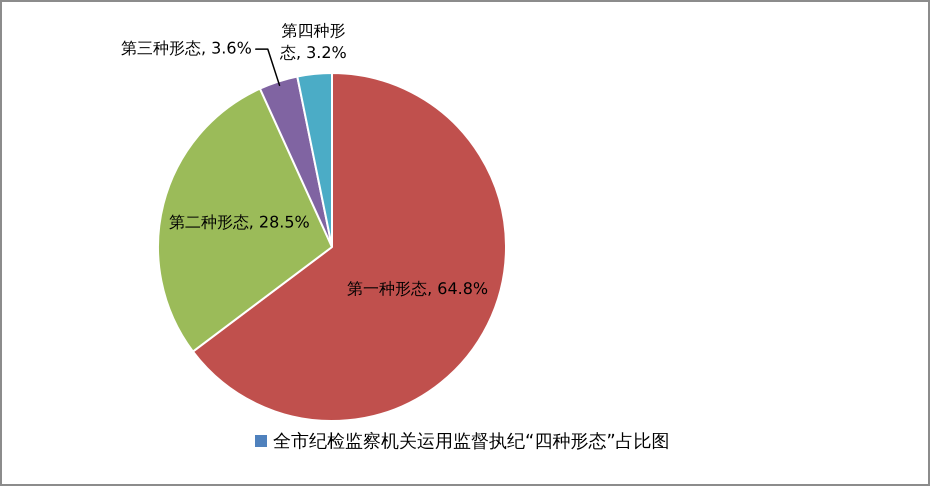 The image size is (930, 486). What do you see at coordinates (313, 41) in the screenshot?
I see `category-label: 第四种形态, 3.2%` at bounding box center [313, 41].